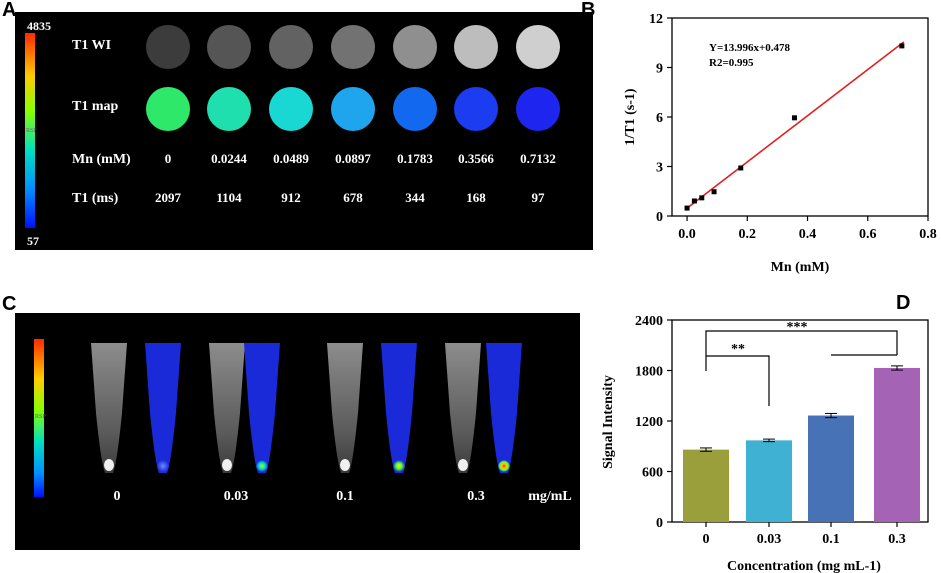  Describe the element at coordinates (345, 496) in the screenshot. I see `tube-concentration-label: 0.1` at that location.